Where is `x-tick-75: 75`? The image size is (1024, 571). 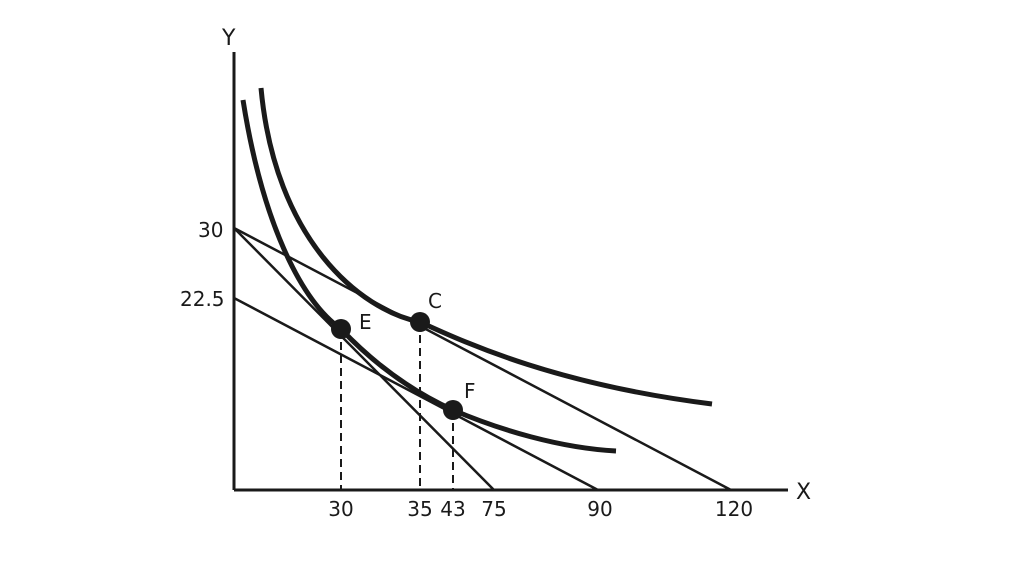
x-tick-75: 75 is located at coordinates (493, 509).